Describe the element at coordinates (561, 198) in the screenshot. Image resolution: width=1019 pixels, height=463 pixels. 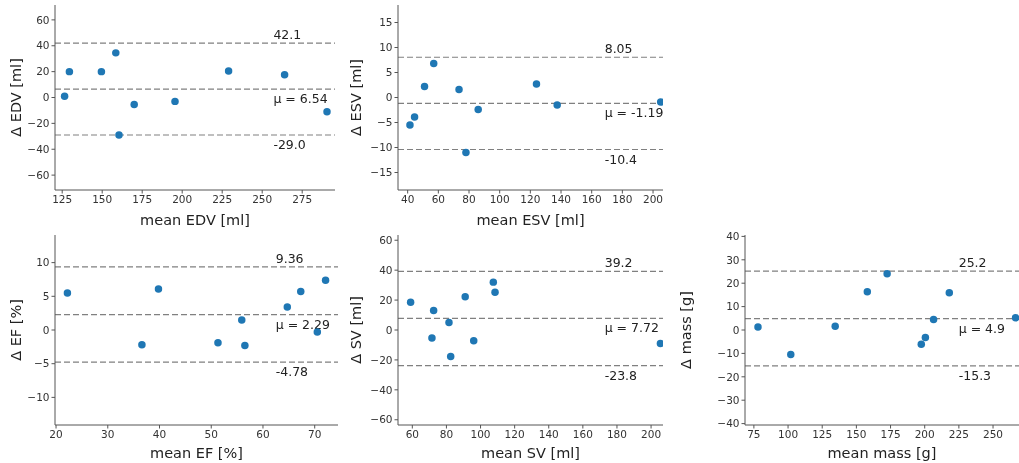
I see `x-tick-label: 140` at that location.